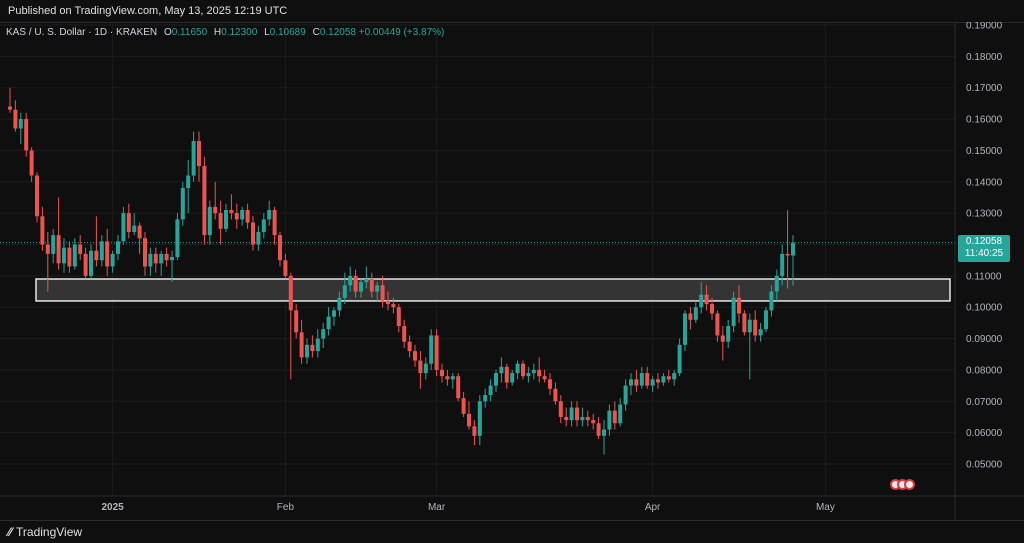 The width and height of the screenshot is (1024, 543). What do you see at coordinates (45, 532) in the screenshot?
I see `tradingview-logo: ⁄⁄ TradingView` at bounding box center [45, 532].